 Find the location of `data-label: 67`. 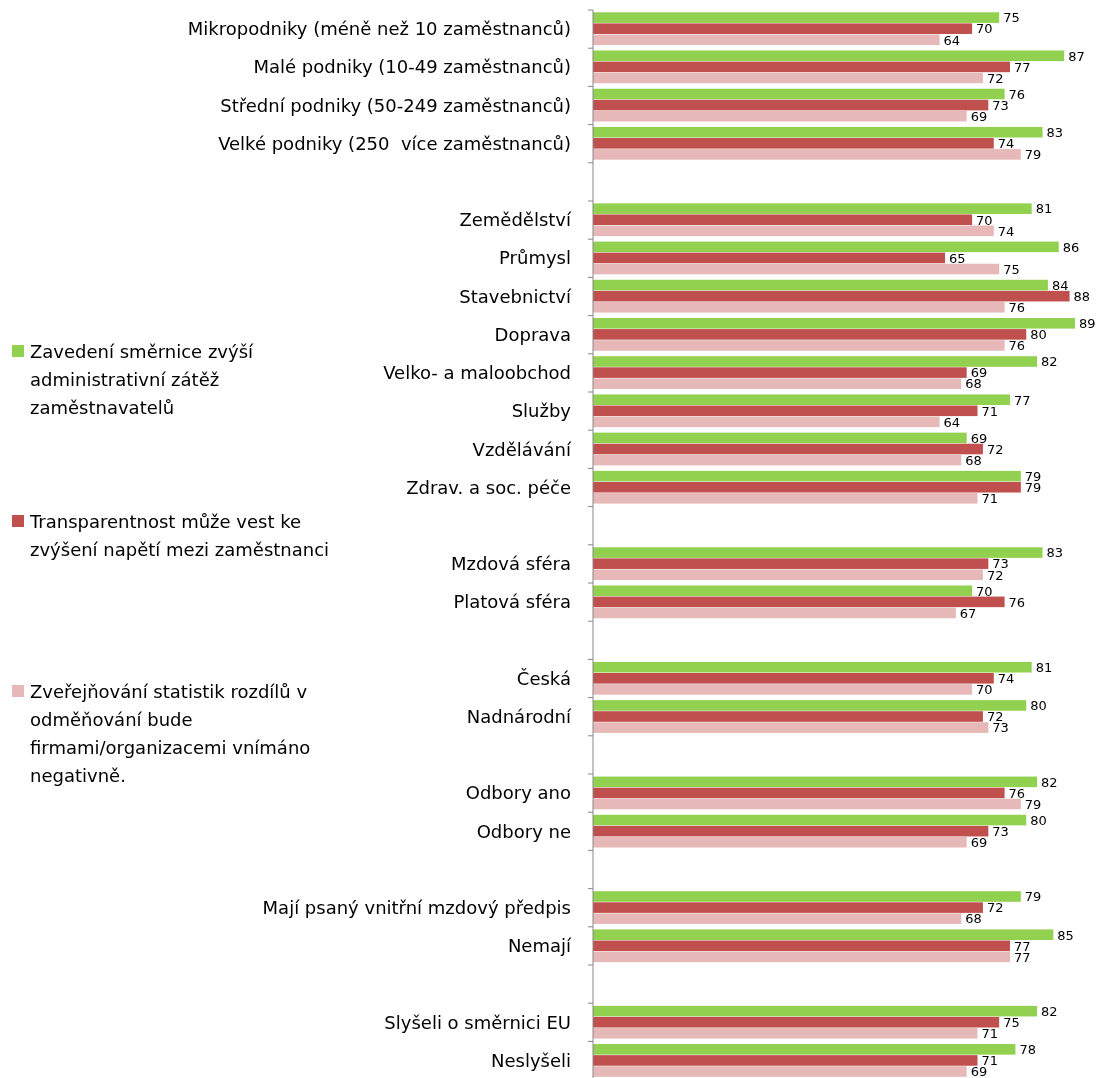

data-label: 67 is located at coordinates (968, 613).